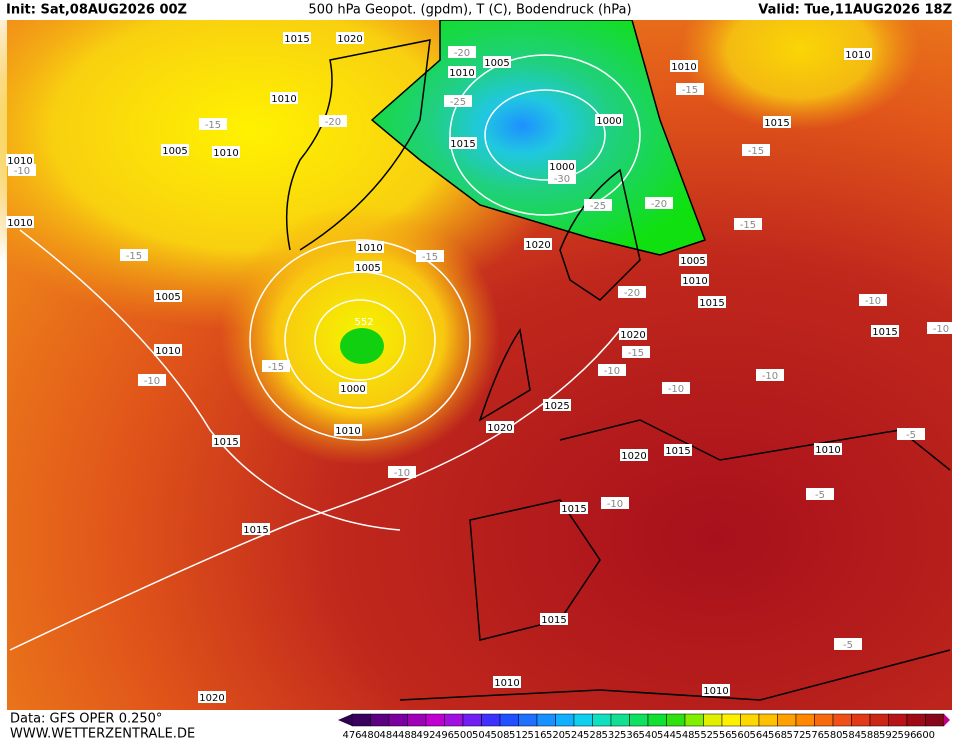 Image resolution: width=959 pixels, height=745 pixels. What do you see at coordinates (425, 735) in the screenshot?
I see `colorbar-label: 492` at bounding box center [425, 735].